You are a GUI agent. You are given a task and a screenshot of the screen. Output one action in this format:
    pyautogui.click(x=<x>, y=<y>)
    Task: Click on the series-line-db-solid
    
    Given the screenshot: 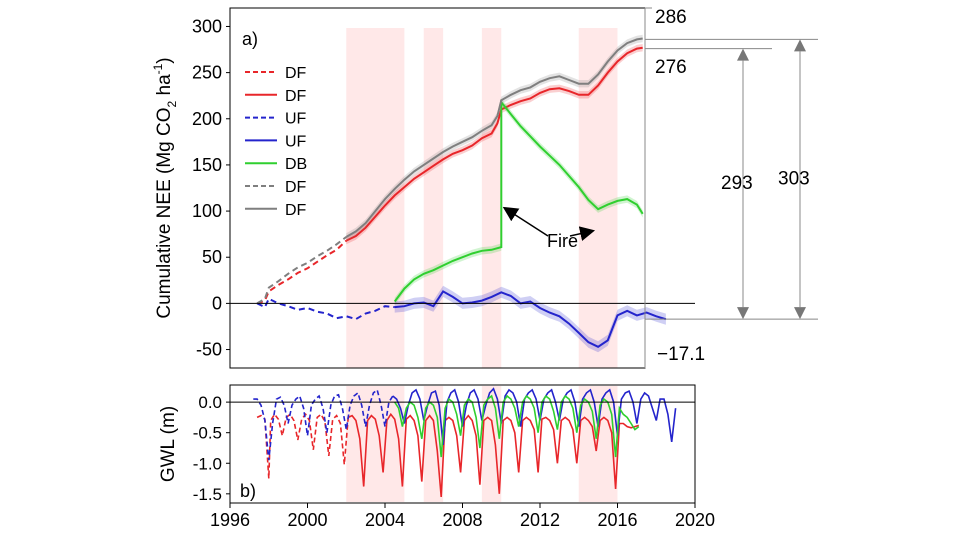 What is the action you would take?
    pyautogui.click(x=518, y=201)
    